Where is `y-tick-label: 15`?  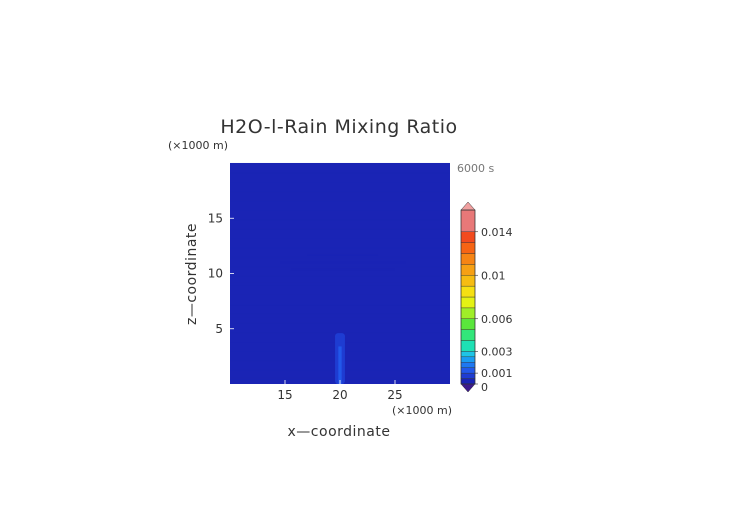 y-tick-label: 15 is located at coordinates (215, 218).